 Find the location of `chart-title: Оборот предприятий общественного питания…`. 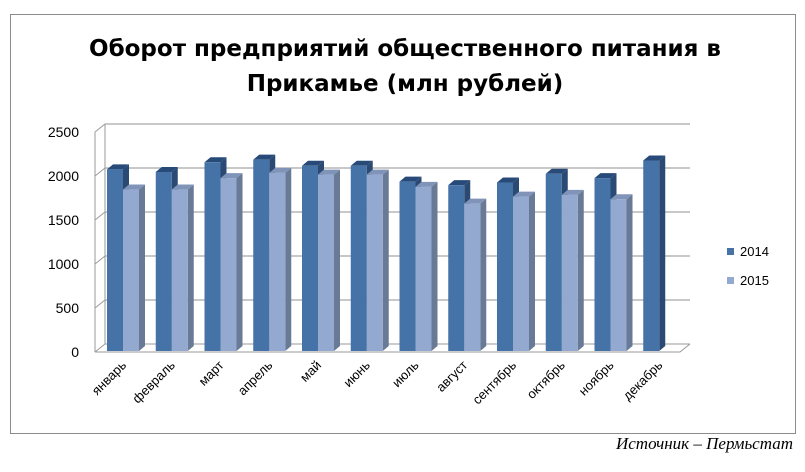

chart-title: Оборот предприятий общественного питания… is located at coordinates (405, 66).